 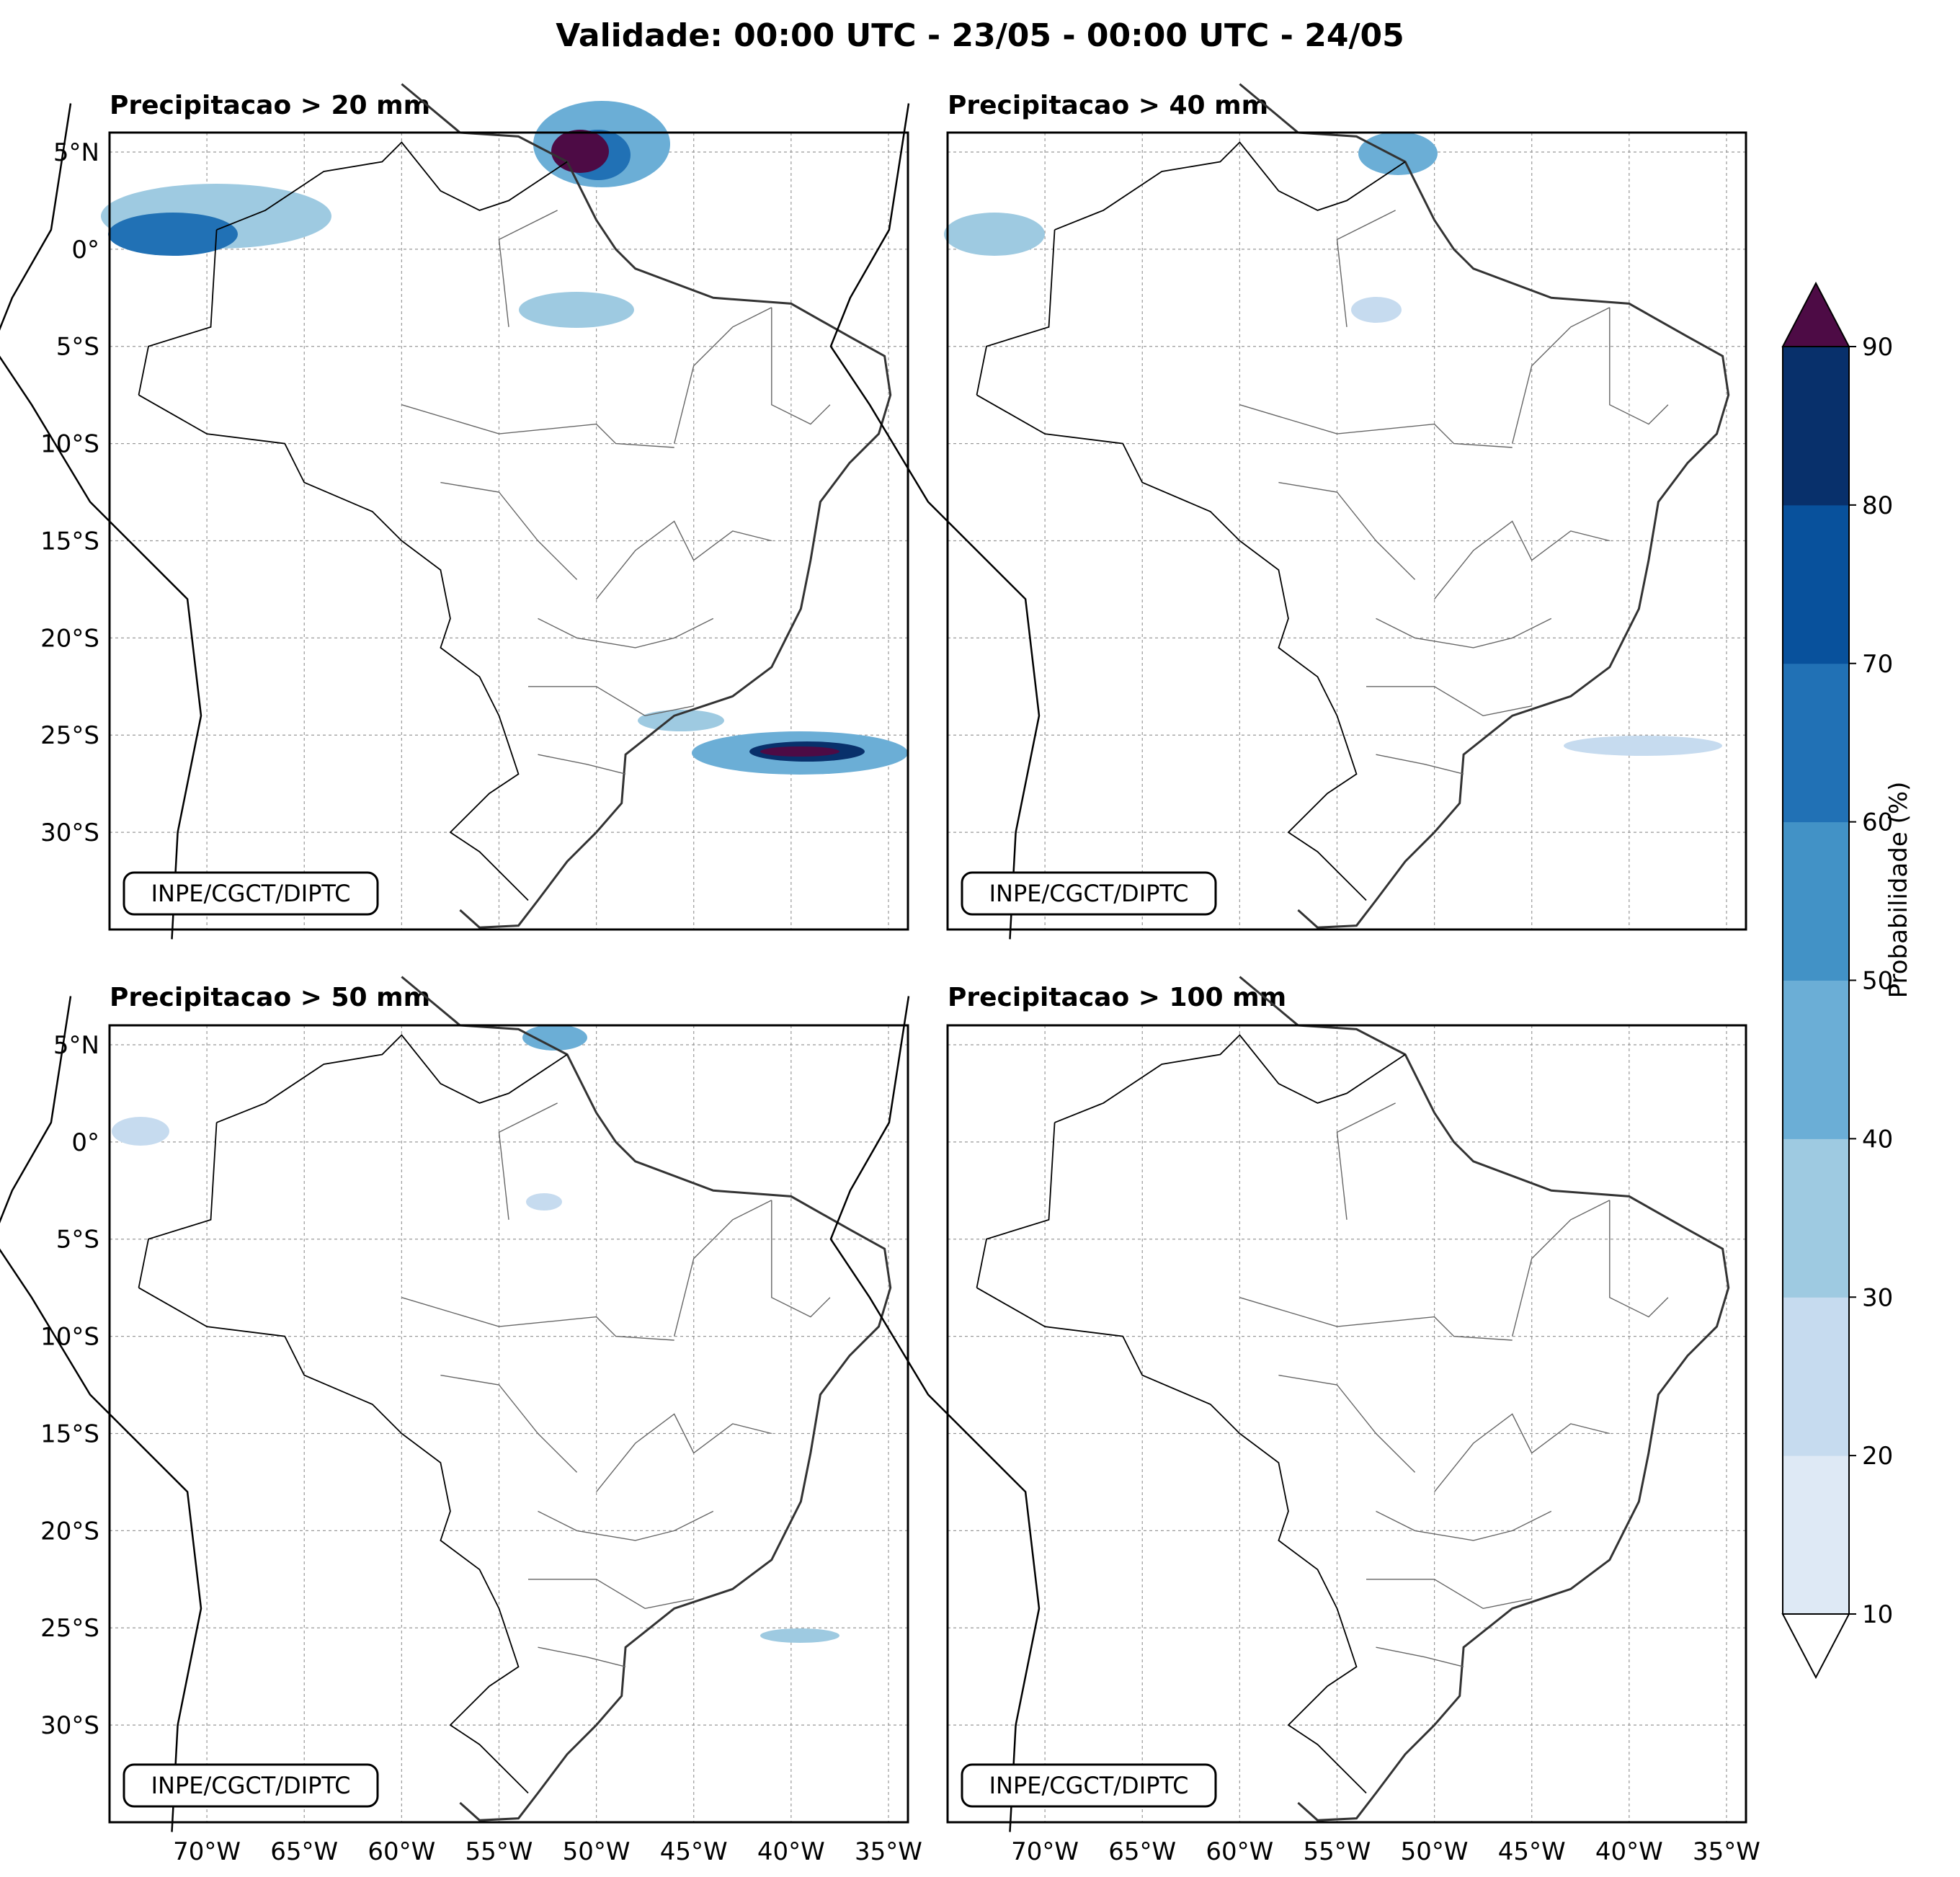 I want to click on panel-title: Precipitacao > 50 mm, so click(x=270, y=997).